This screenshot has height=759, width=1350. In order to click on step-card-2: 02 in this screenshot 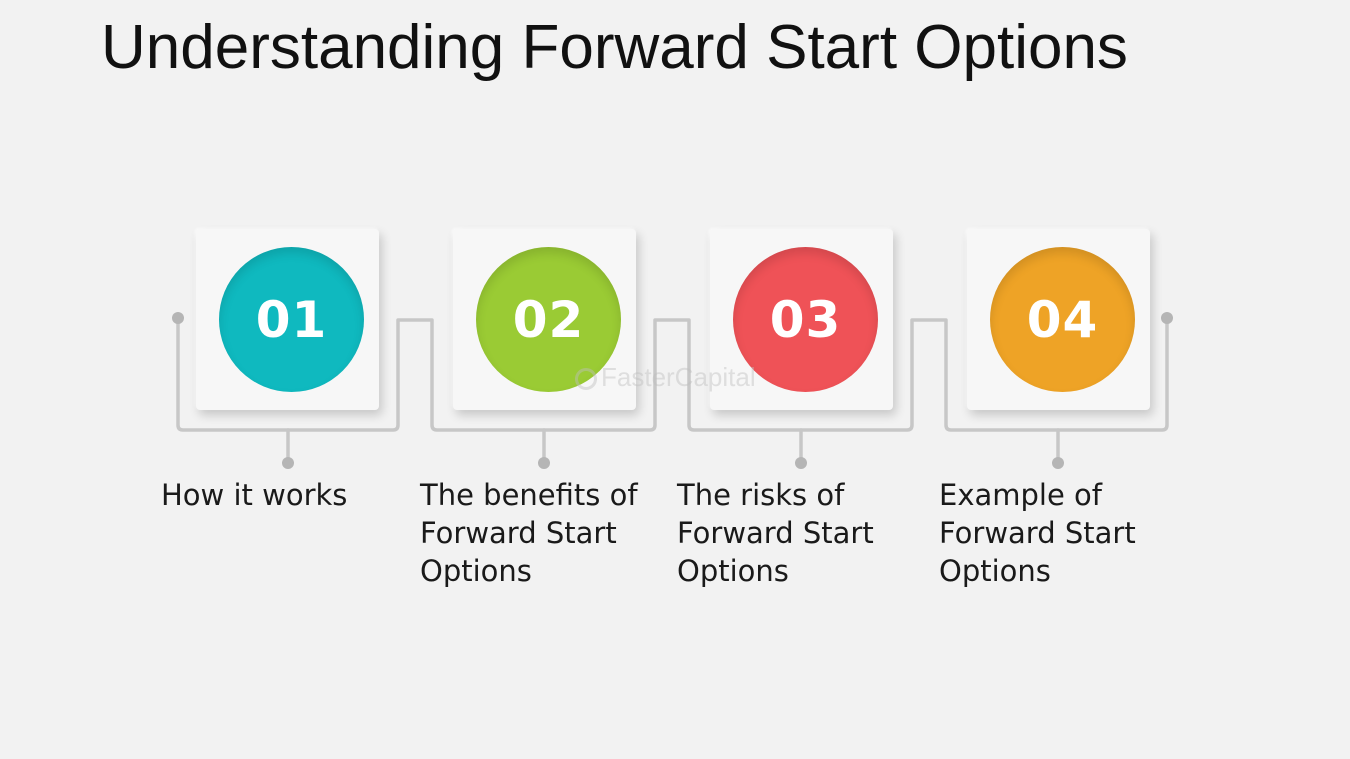, I will do `click(544, 319)`.